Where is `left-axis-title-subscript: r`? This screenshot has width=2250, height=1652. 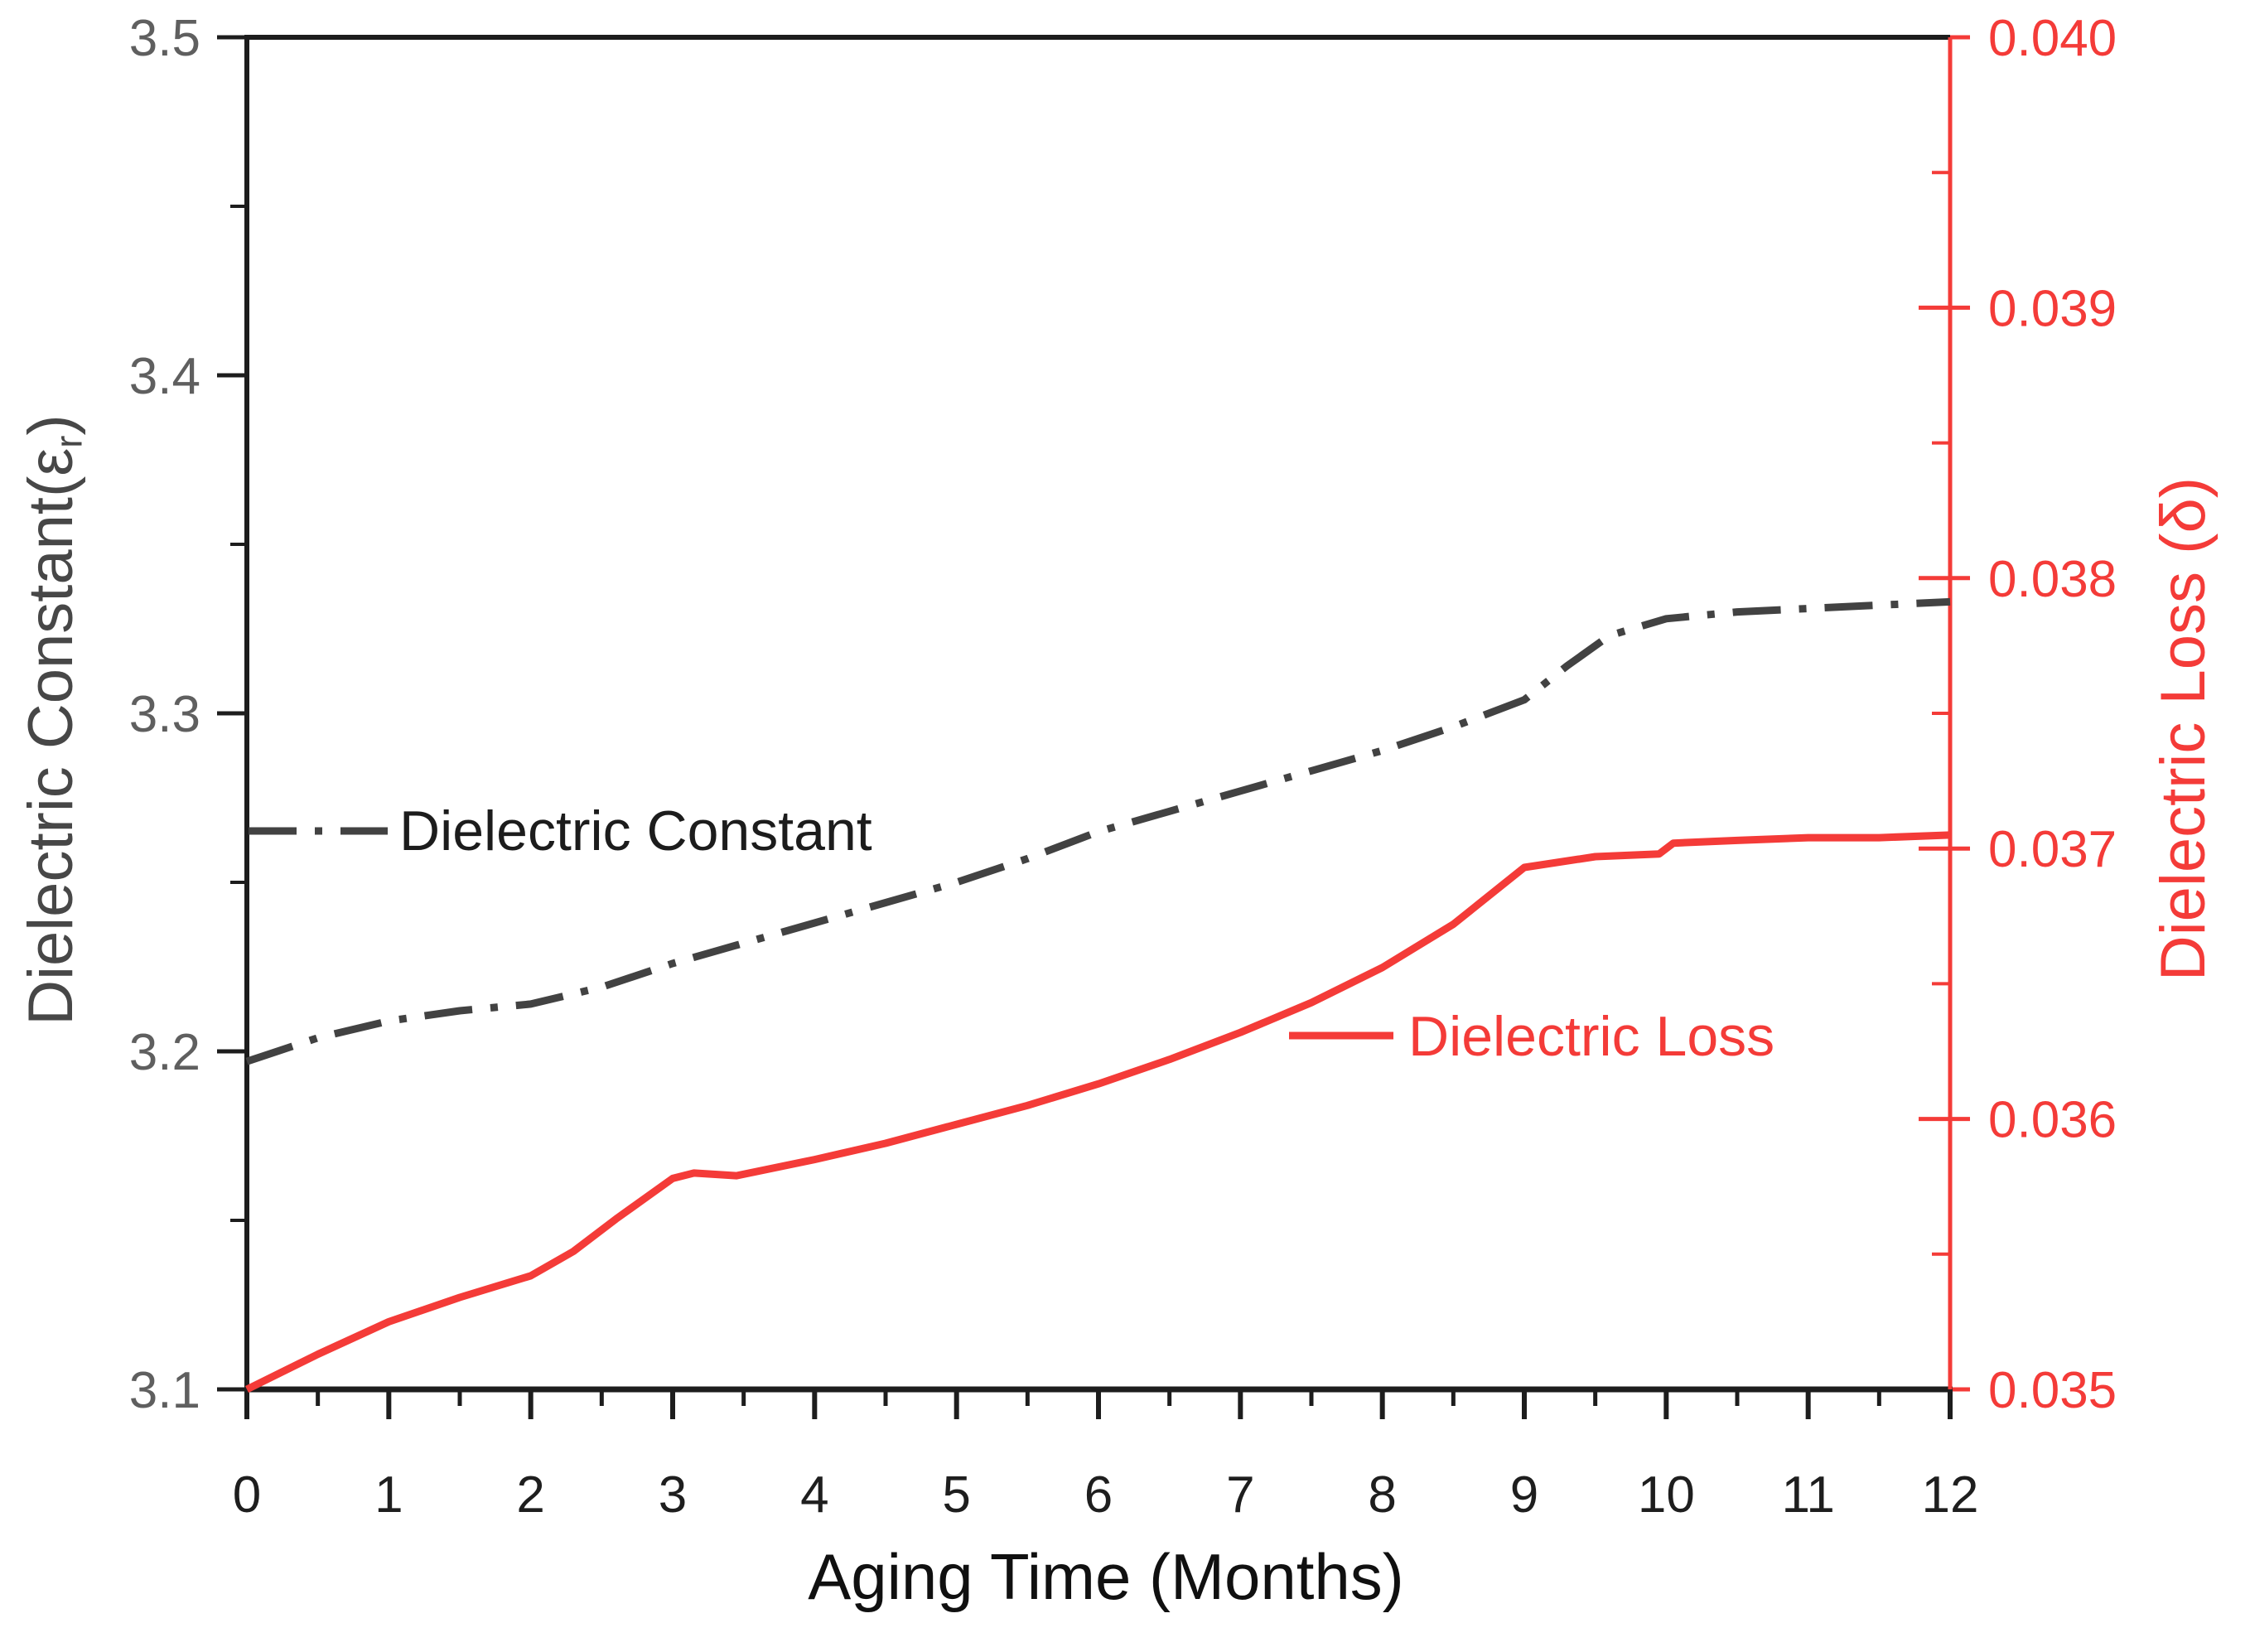 left-axis-title-subscript: r is located at coordinates (68, 441).